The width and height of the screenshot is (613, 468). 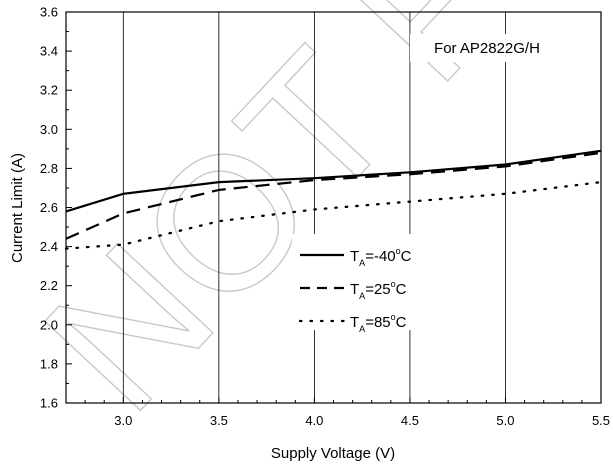 What do you see at coordinates (219, 420) in the screenshot?
I see `x-tick-label: 3.5` at bounding box center [219, 420].